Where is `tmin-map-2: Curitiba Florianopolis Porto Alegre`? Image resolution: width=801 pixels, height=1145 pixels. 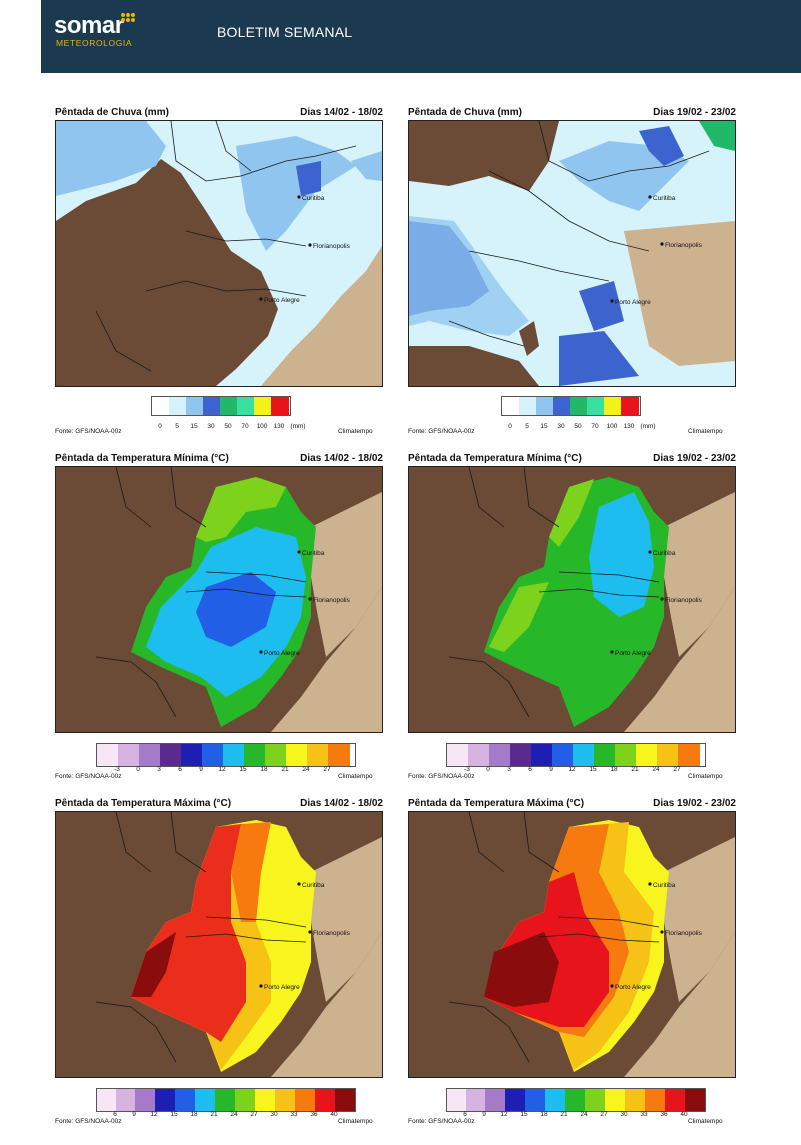
tmin-map-2: Curitiba Florianopolis Porto Alegre is located at coordinates (572, 599).